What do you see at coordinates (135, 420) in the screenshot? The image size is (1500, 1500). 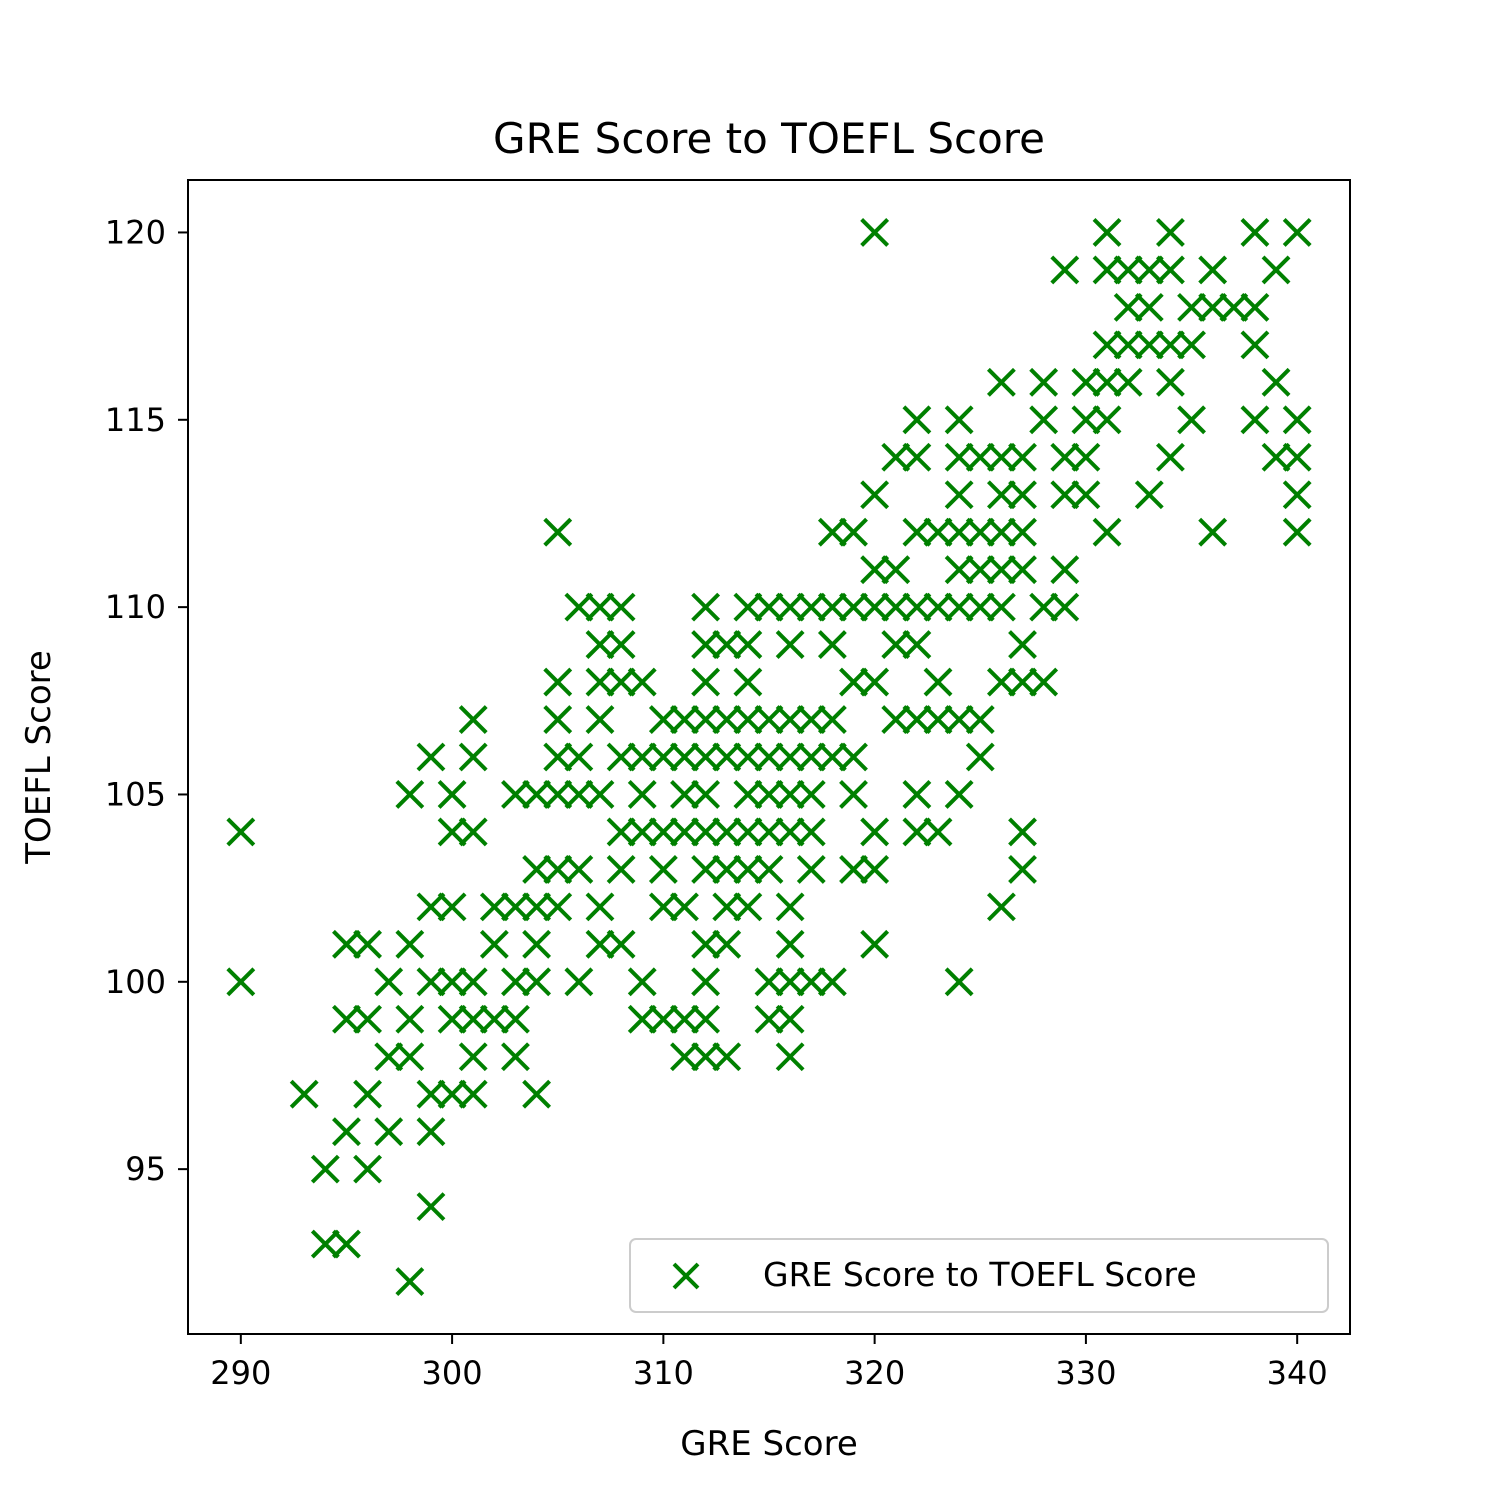 I see `y-tick-label: 115` at bounding box center [135, 420].